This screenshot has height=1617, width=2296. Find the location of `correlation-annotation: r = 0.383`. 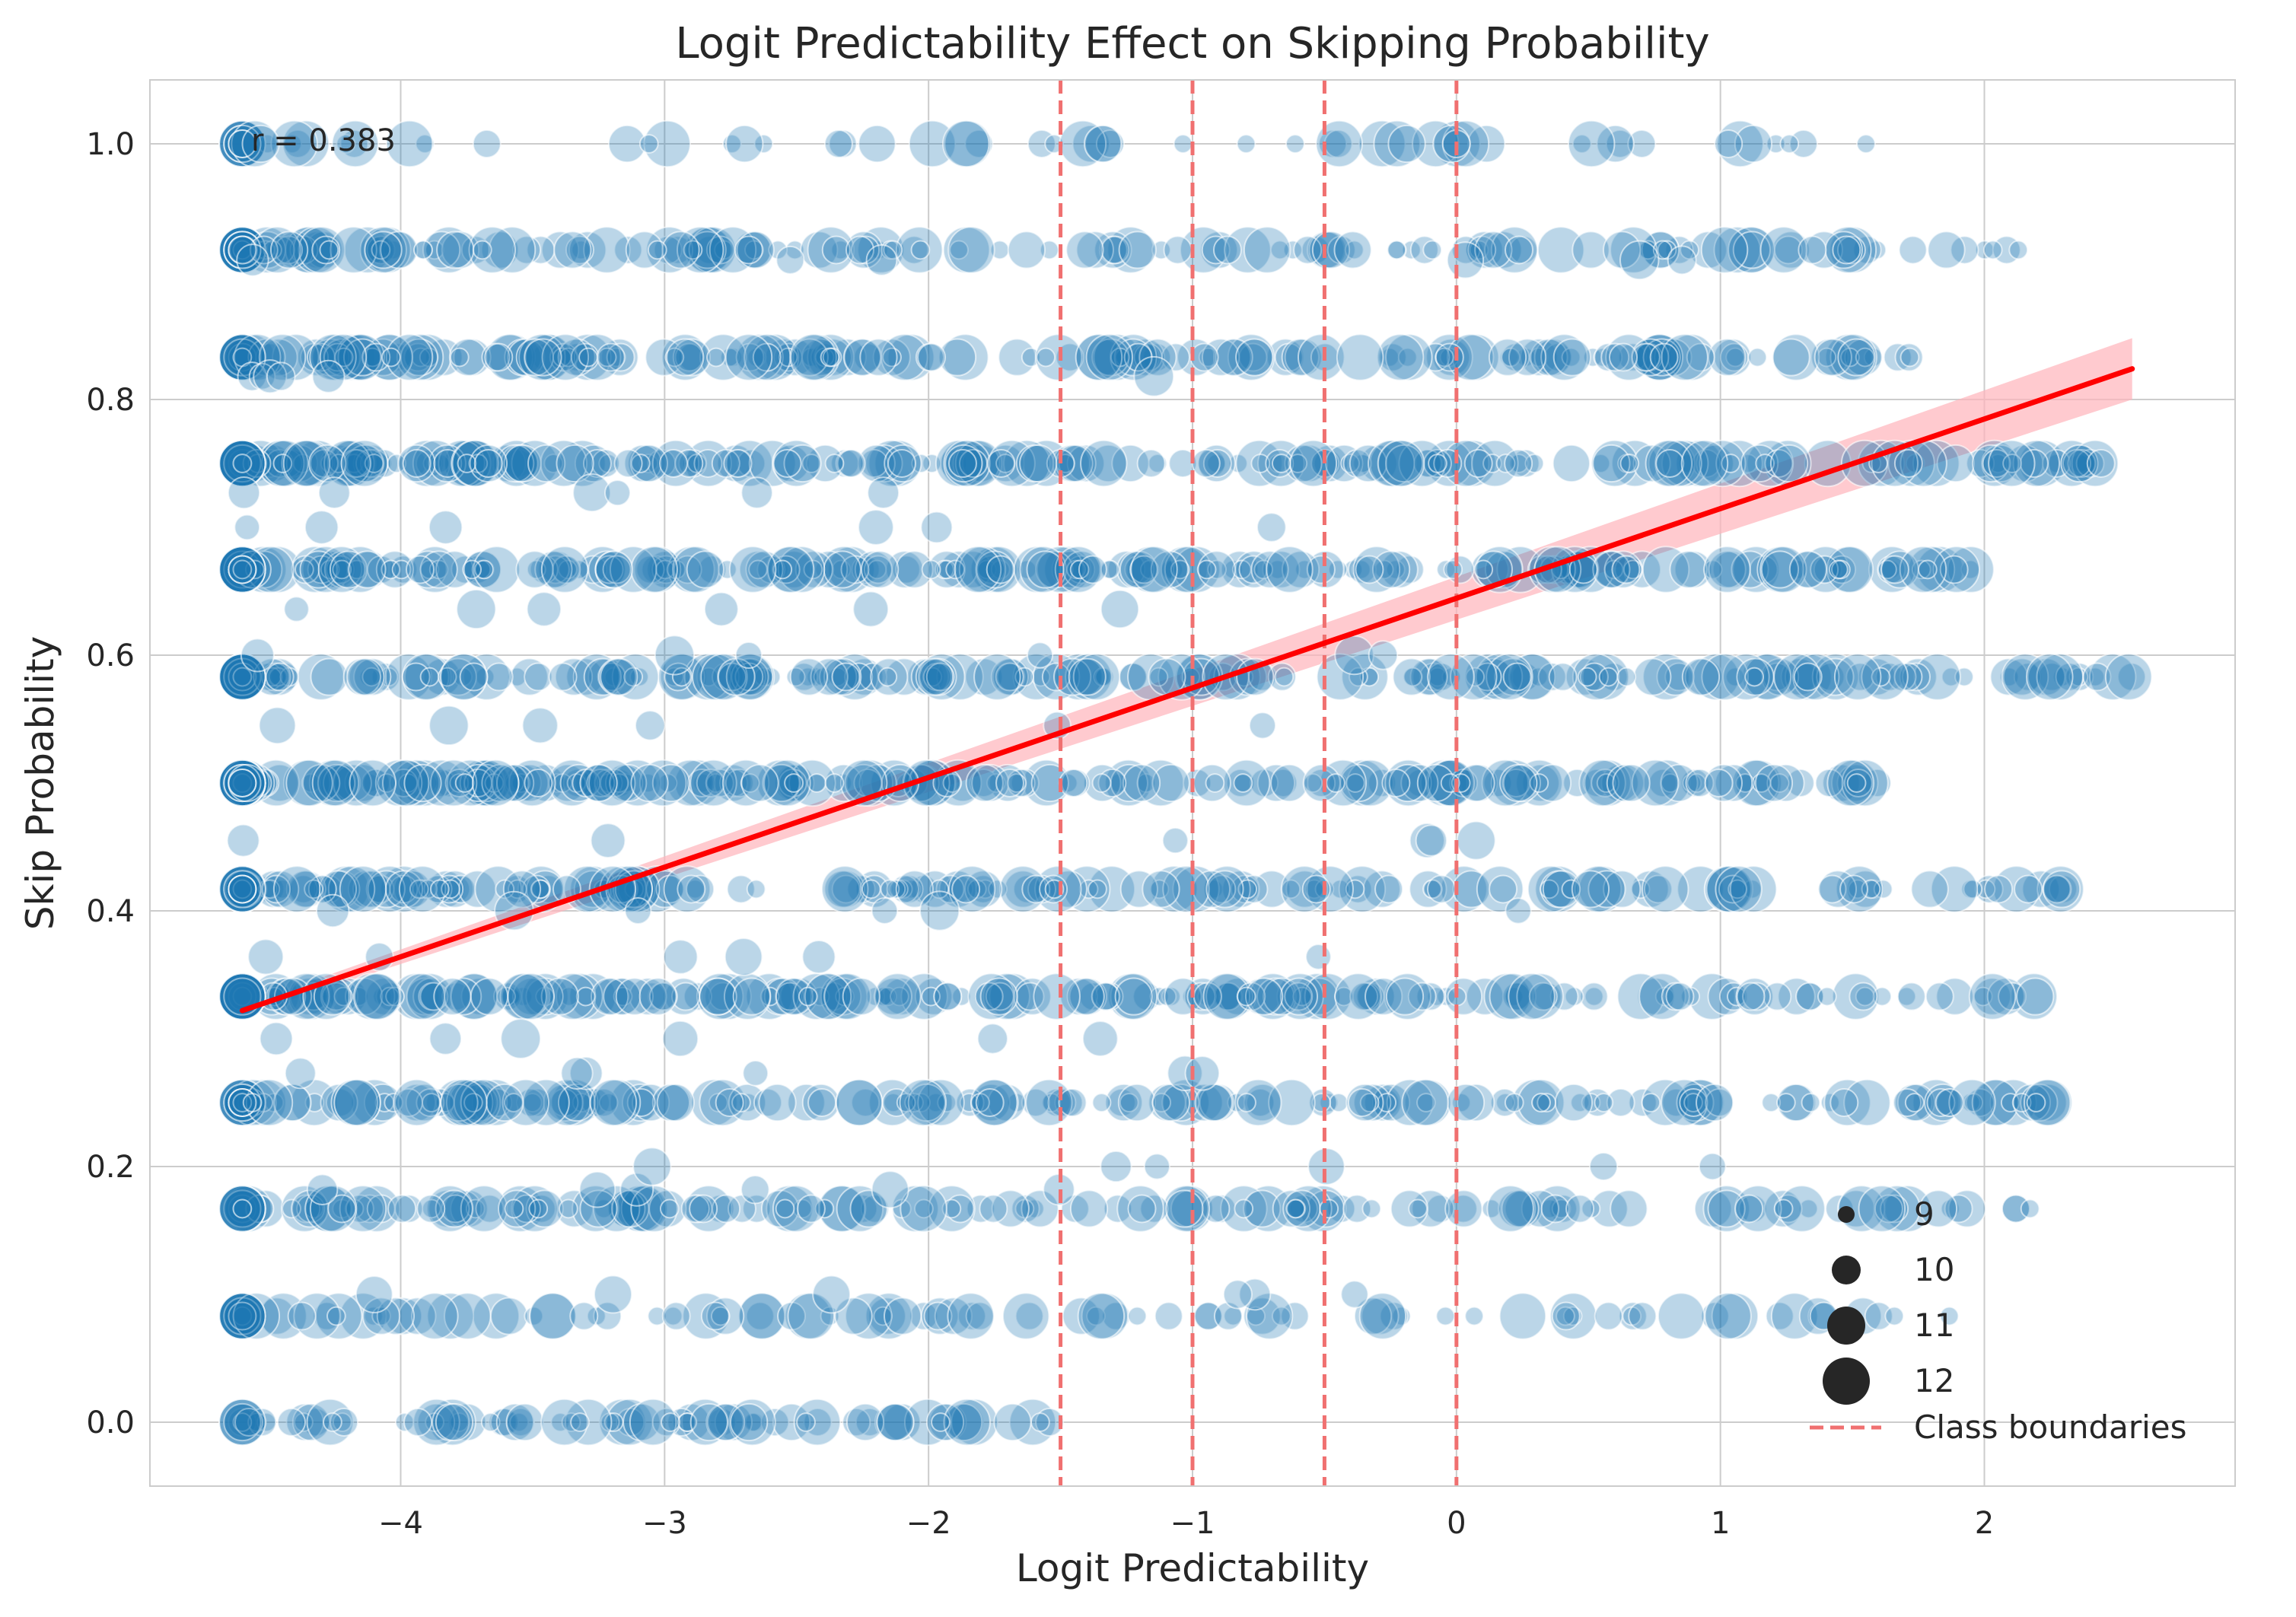

correlation-annotation: r = 0.383 is located at coordinates (323, 140).